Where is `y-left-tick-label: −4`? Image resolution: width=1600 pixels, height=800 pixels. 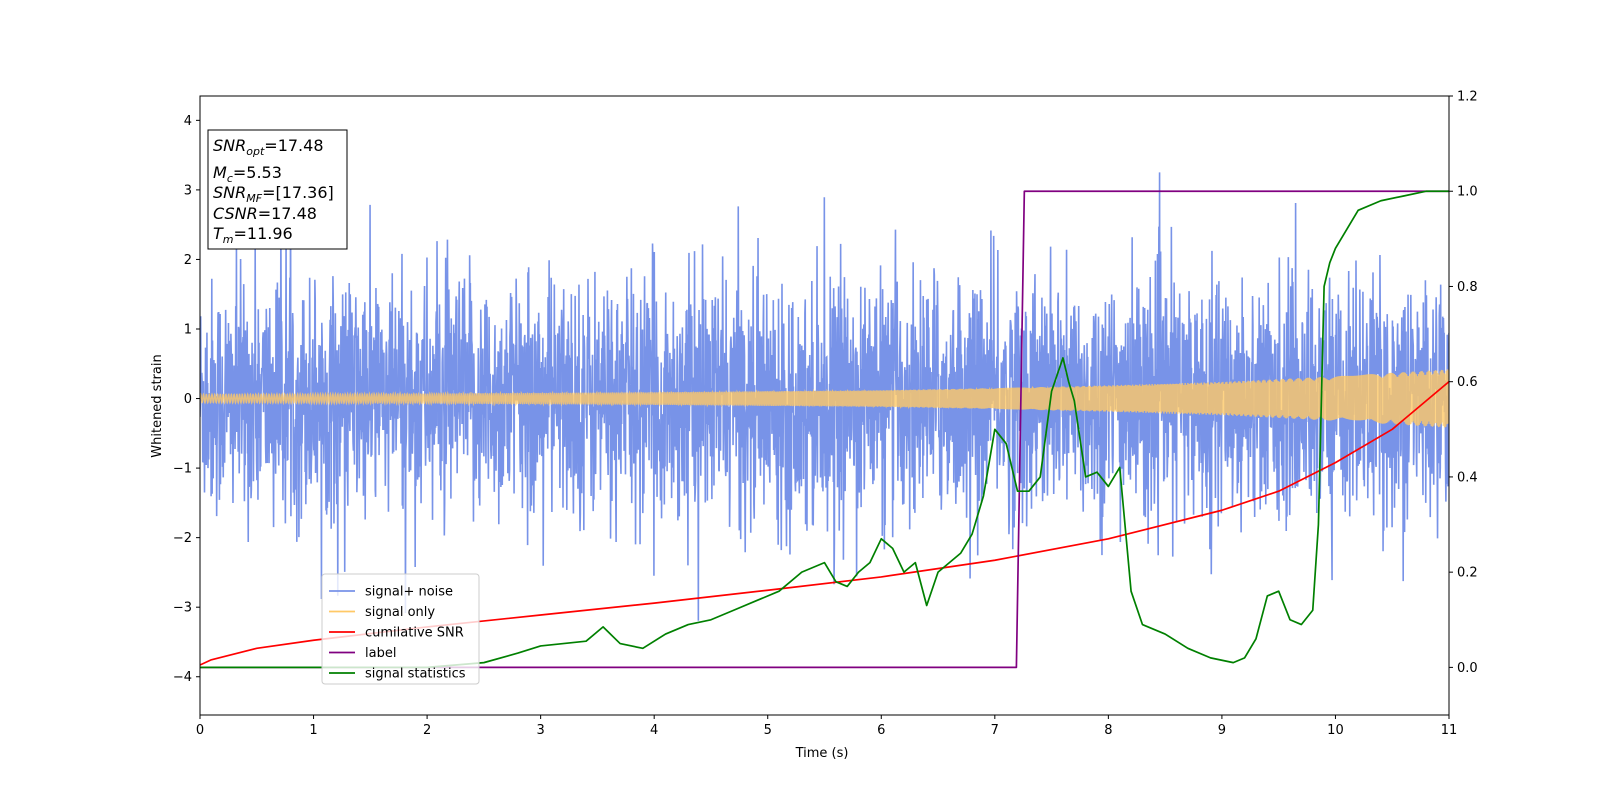
y-left-tick-label: −4 is located at coordinates (182, 677).